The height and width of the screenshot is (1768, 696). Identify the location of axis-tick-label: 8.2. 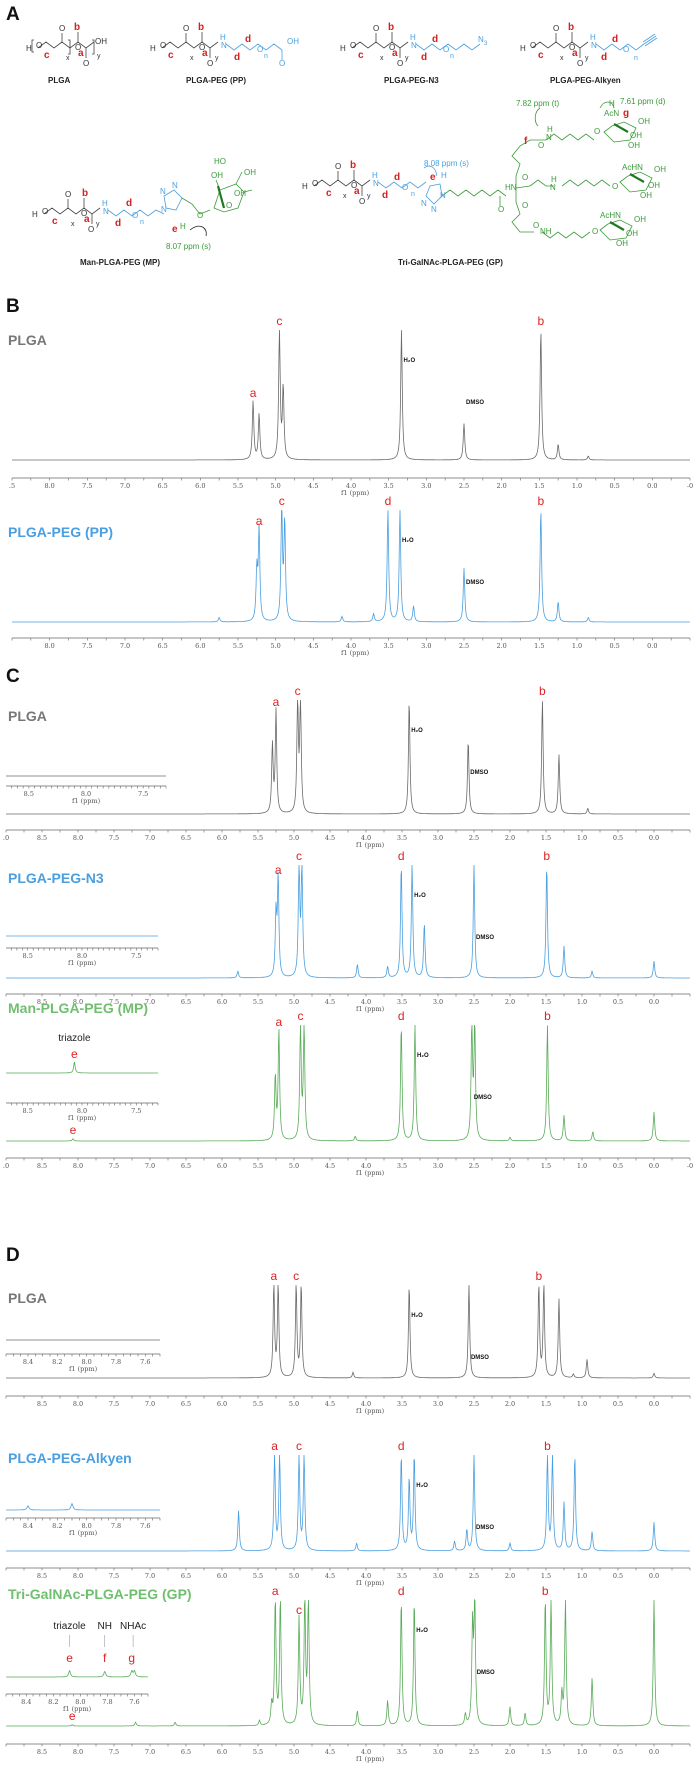
(57, 1362).